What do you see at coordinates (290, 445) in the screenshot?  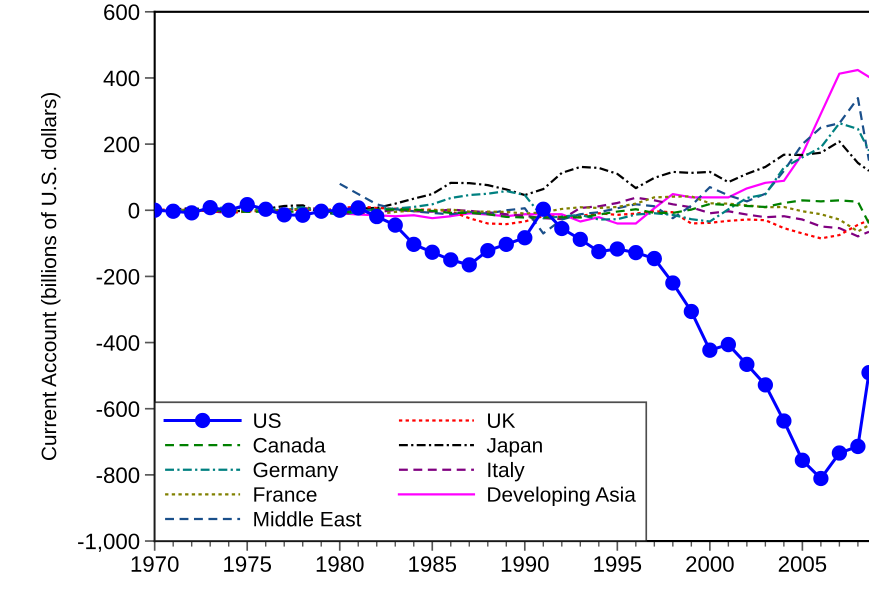 I see `legend-label: Canada` at bounding box center [290, 445].